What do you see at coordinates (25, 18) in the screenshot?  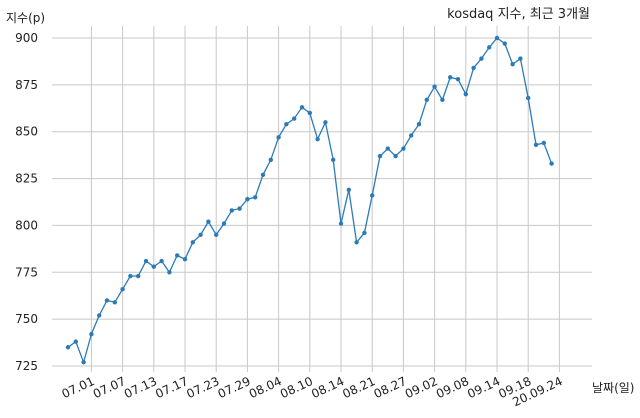 I see `y-axis-label: 지수(p)` at bounding box center [25, 18].